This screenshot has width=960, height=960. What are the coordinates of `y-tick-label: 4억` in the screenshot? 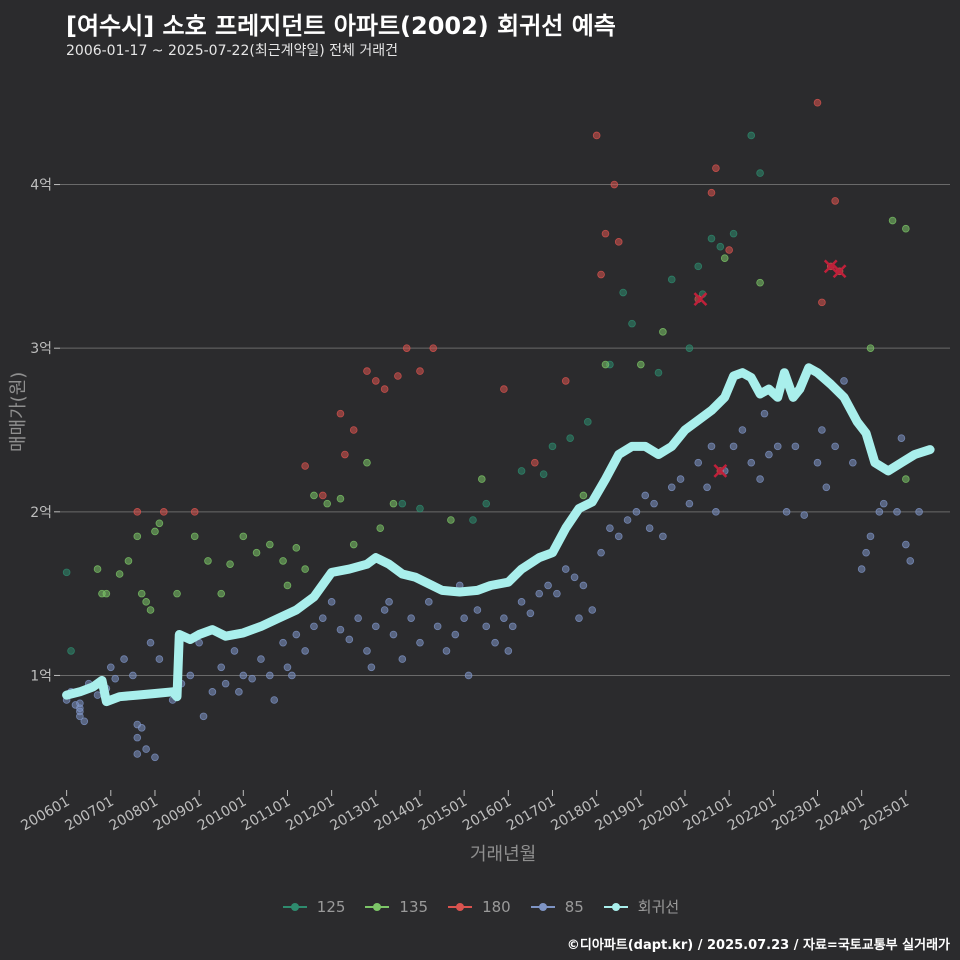 It's located at (41, 186).